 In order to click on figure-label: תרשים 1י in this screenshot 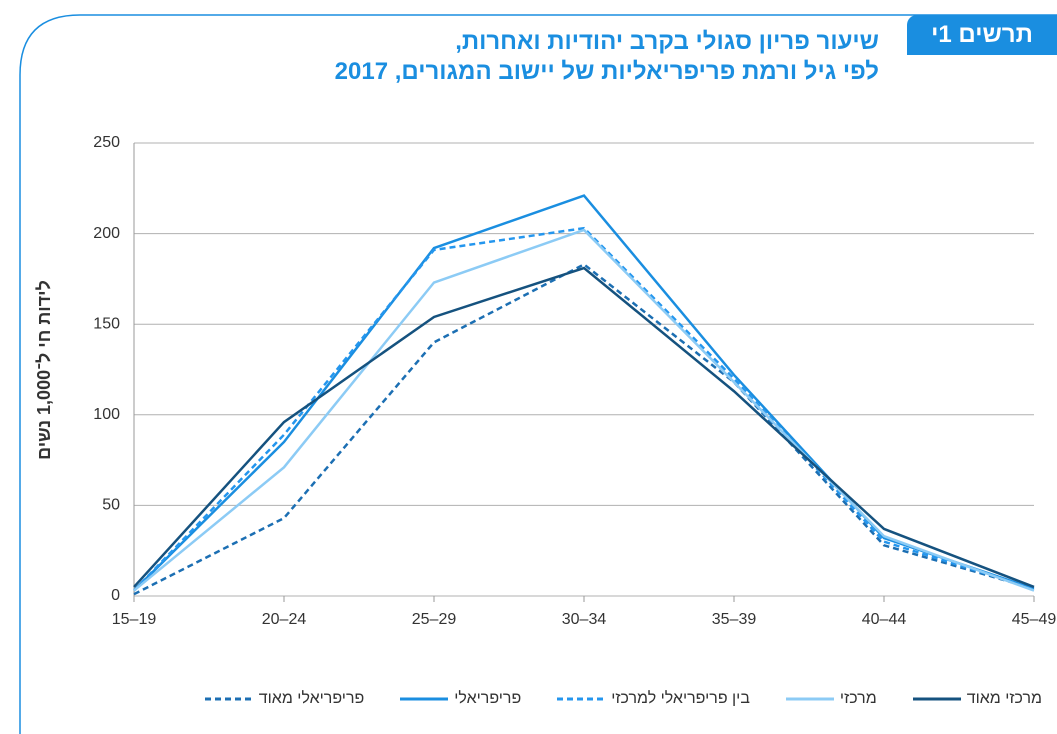, I will do `click(982, 35)`.